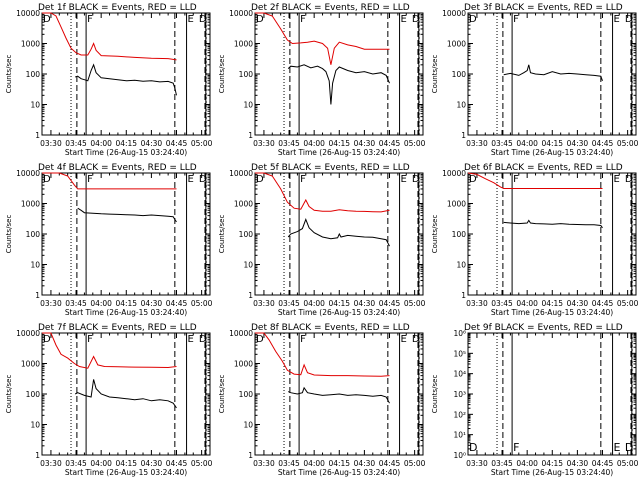 The width and height of the screenshot is (640, 480). I want to click on chart-title: Det 8f BLACK = Events, RED = LLD, so click(330, 328).